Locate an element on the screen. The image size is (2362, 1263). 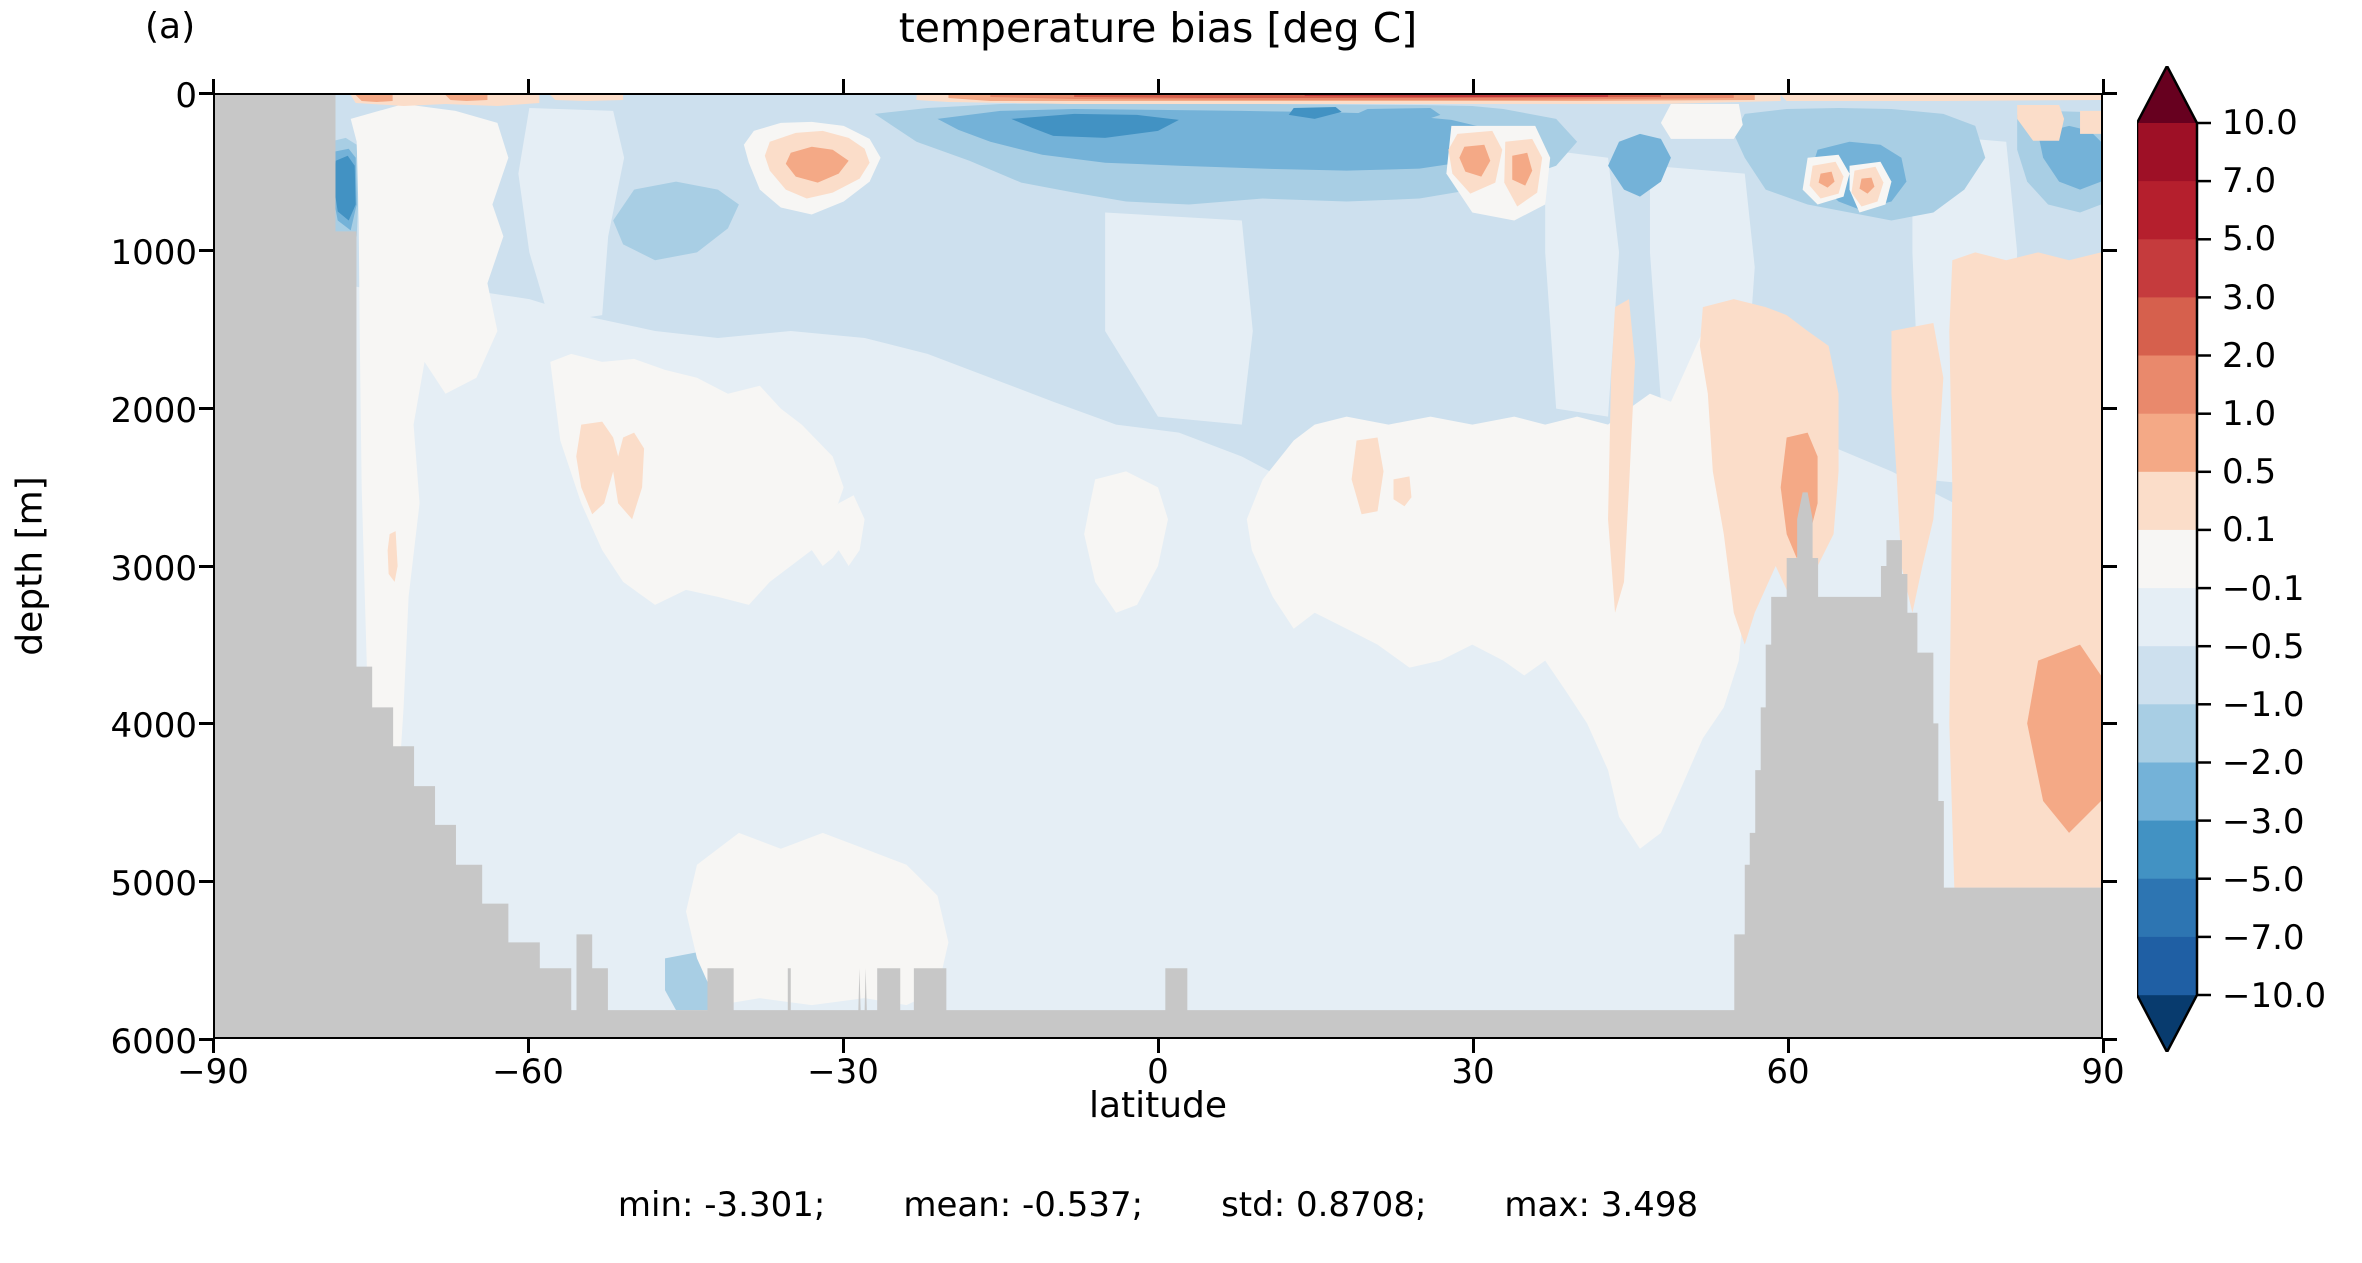
y-tick-label: 6000 is located at coordinates (153, 1042).